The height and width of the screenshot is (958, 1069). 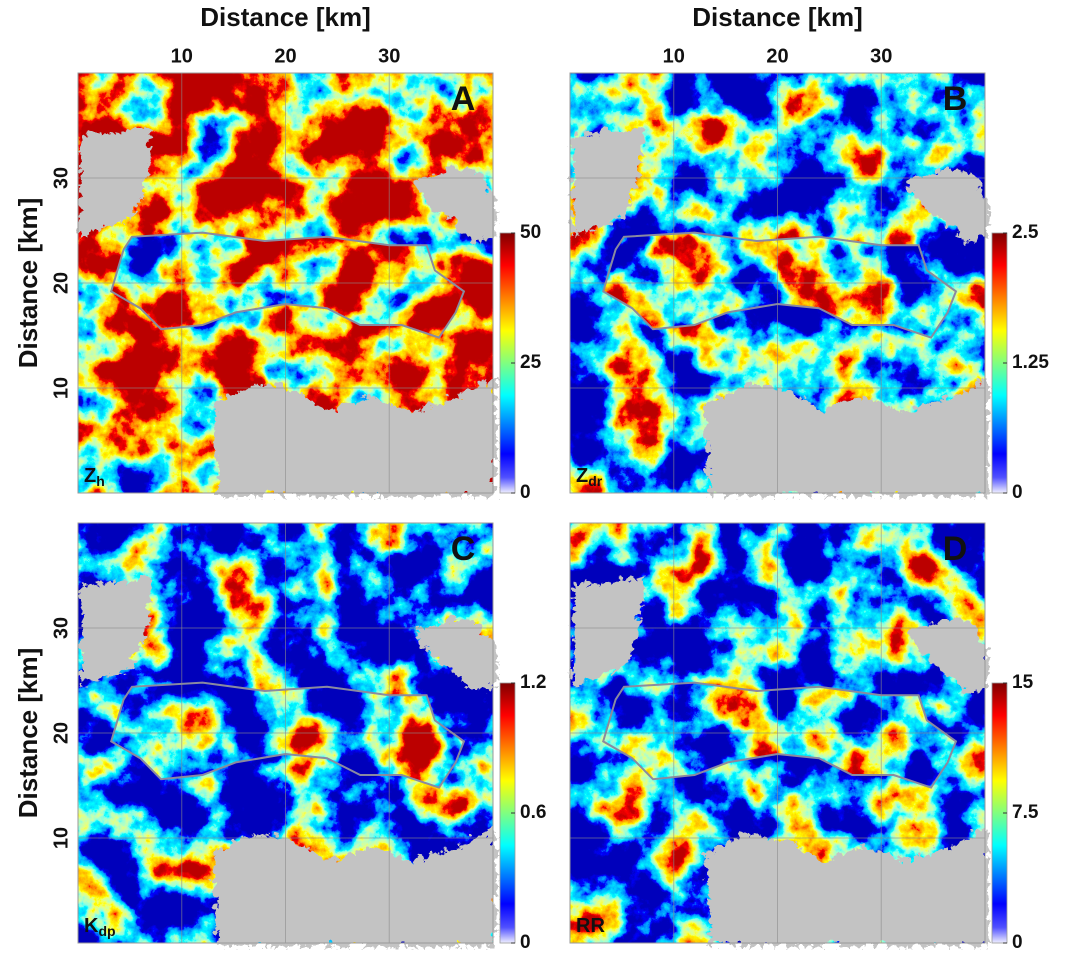 What do you see at coordinates (531, 362) in the screenshot?
I see `colorbar-tick-label: 25` at bounding box center [531, 362].